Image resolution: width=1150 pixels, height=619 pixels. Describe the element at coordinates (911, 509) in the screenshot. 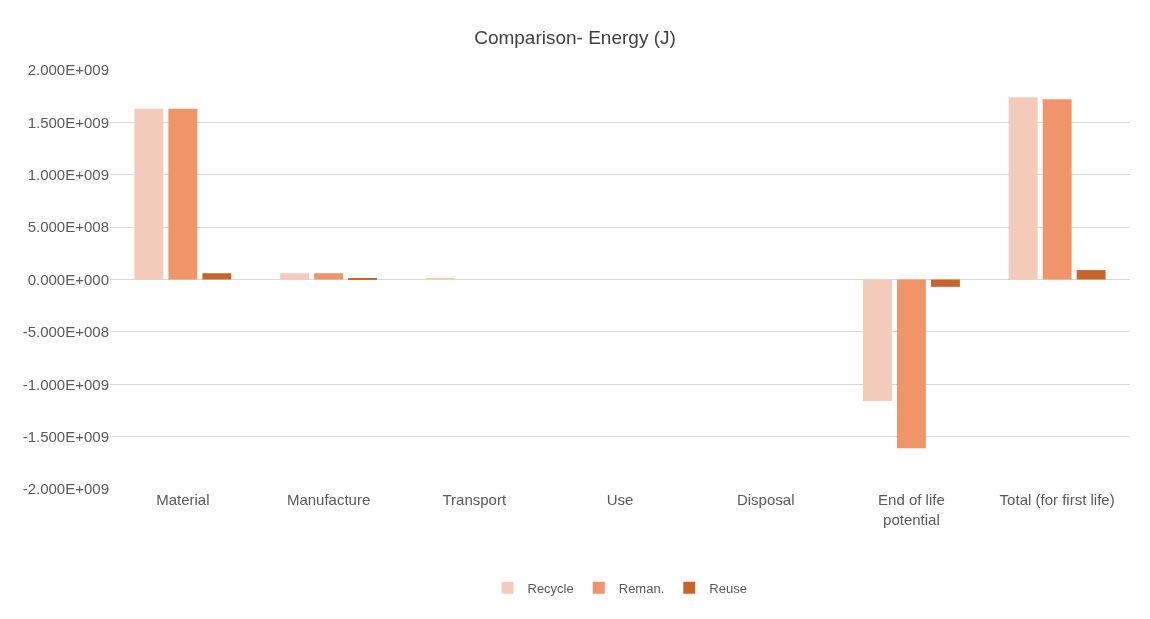

I see `x-tick-label: End of life potential` at that location.